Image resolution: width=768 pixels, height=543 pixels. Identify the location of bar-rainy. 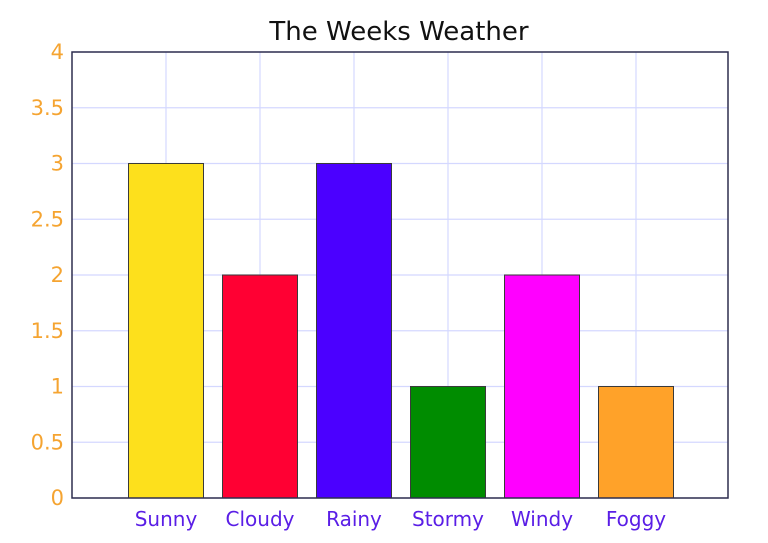
(354, 331).